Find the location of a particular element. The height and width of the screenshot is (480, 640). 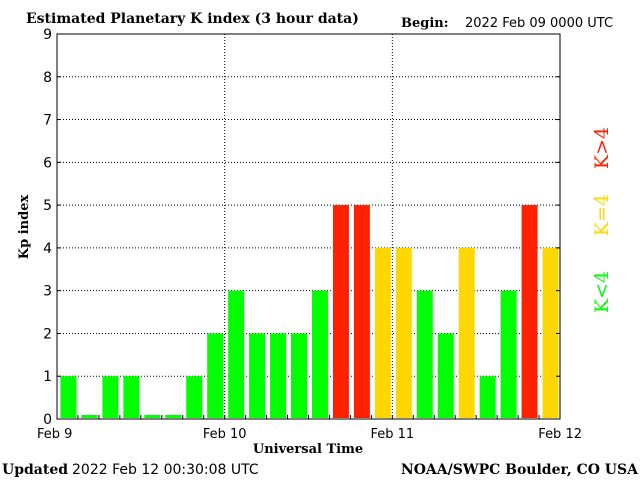

y-tick-label: 8 is located at coordinates (47, 78).